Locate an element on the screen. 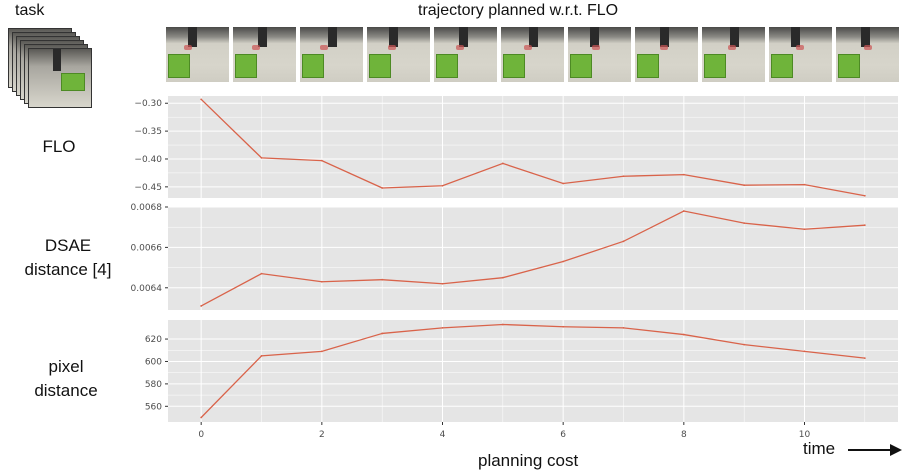 The height and width of the screenshot is (474, 908). x-tick-label: 0 is located at coordinates (201, 435).